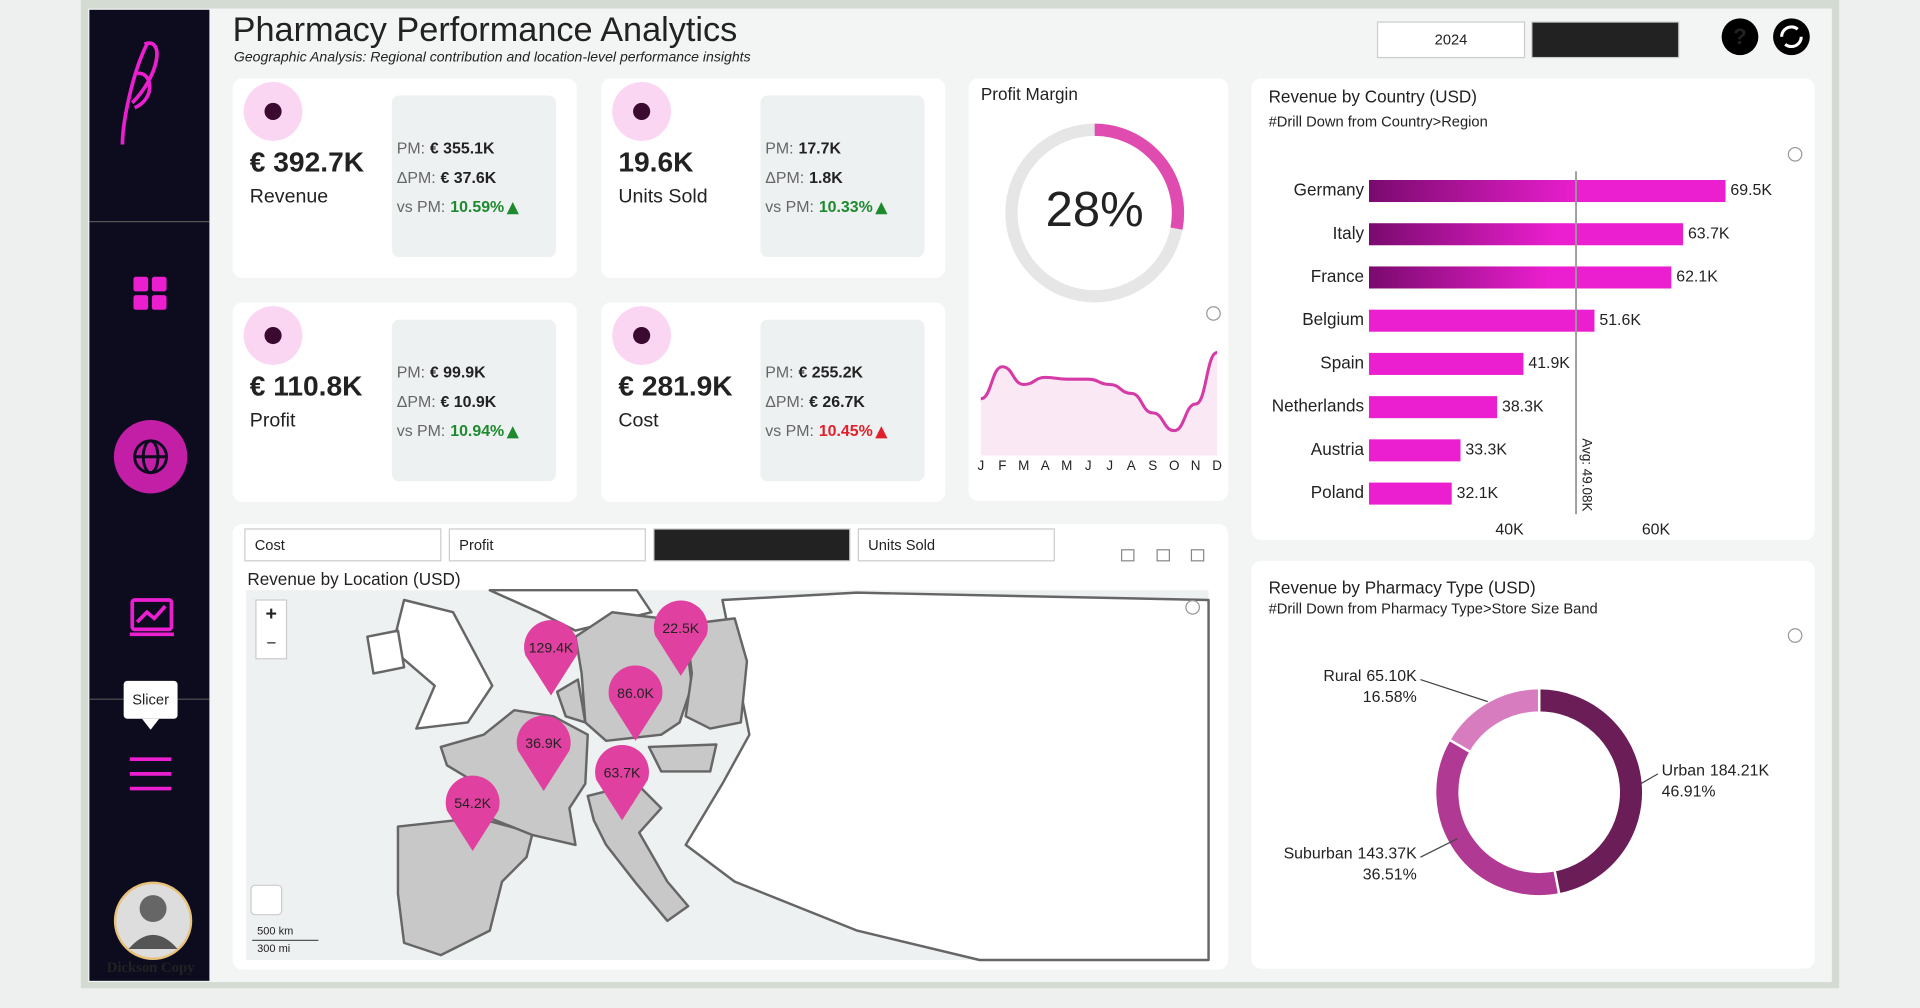  Describe the element at coordinates (1128, 555) in the screenshot. I see `filter-icon` at that location.